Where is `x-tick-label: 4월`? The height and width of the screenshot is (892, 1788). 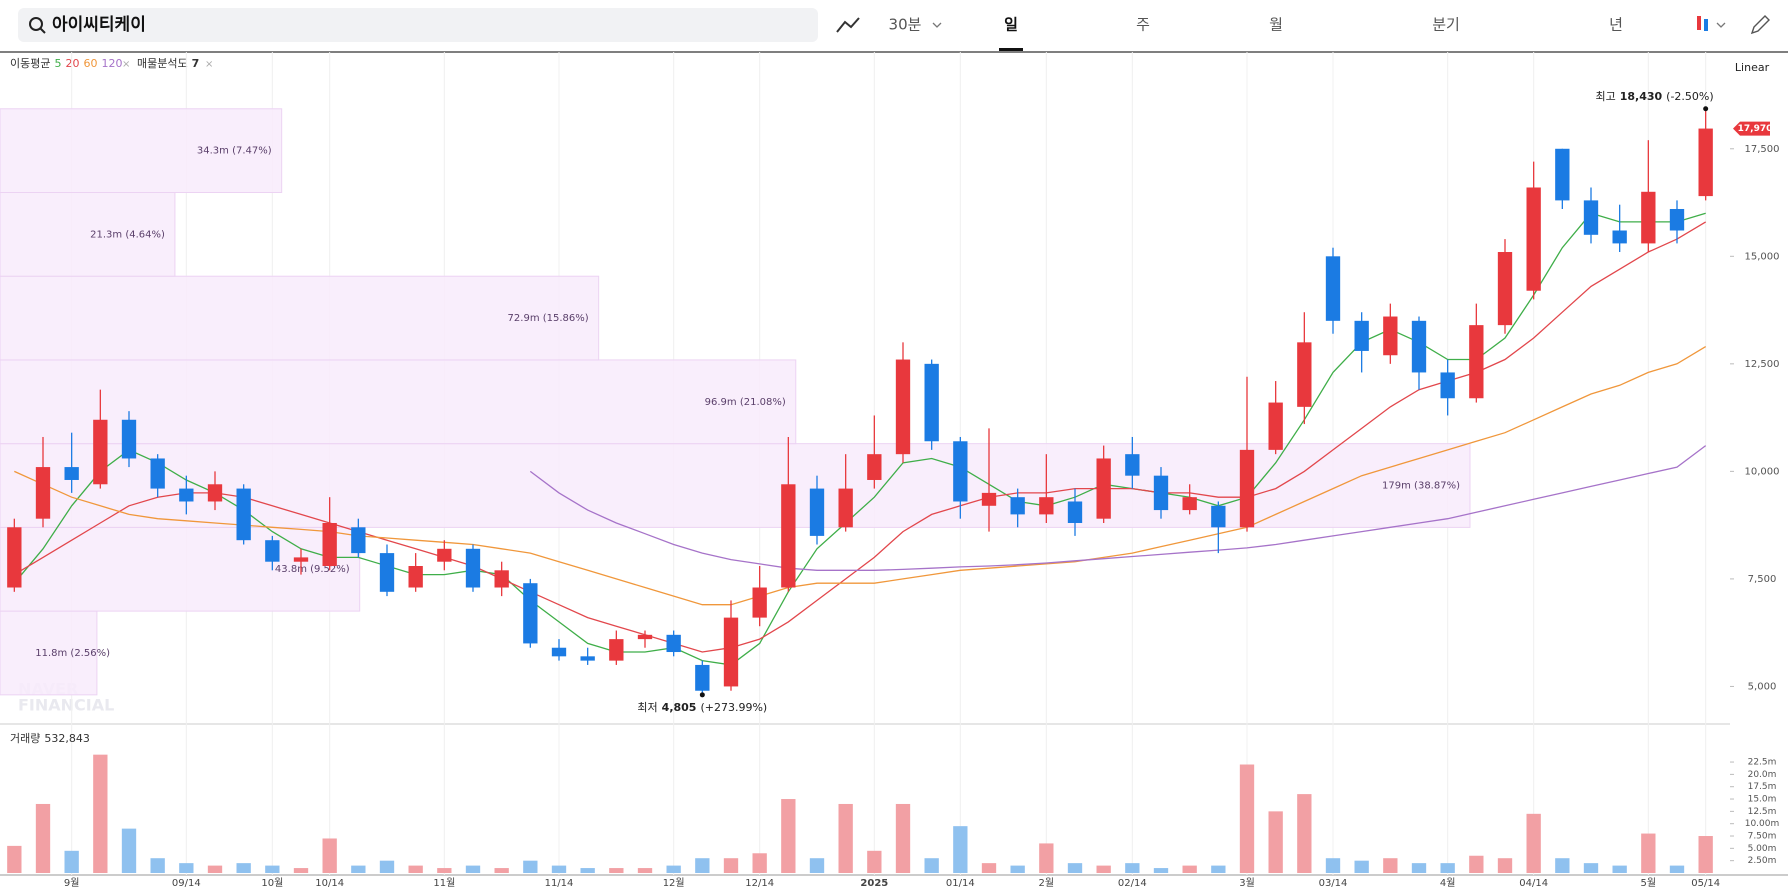 x-tick-label: 4월 is located at coordinates (1448, 883).